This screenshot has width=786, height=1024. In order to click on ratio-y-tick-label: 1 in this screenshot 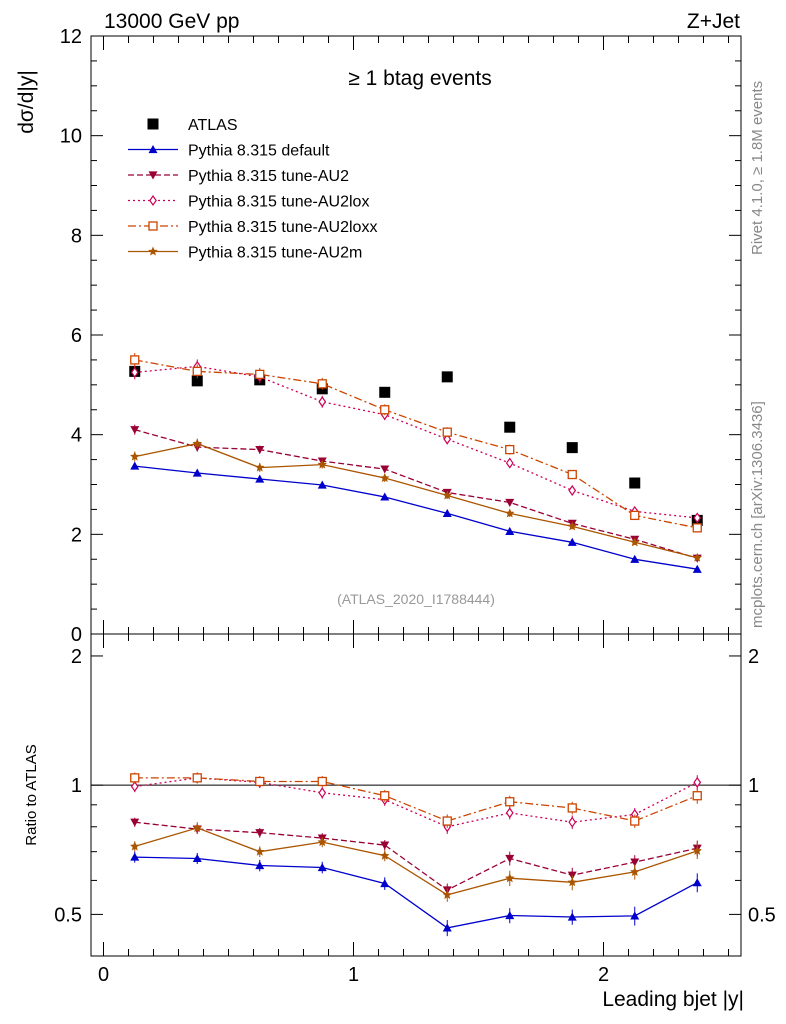, I will do `click(76, 786)`.